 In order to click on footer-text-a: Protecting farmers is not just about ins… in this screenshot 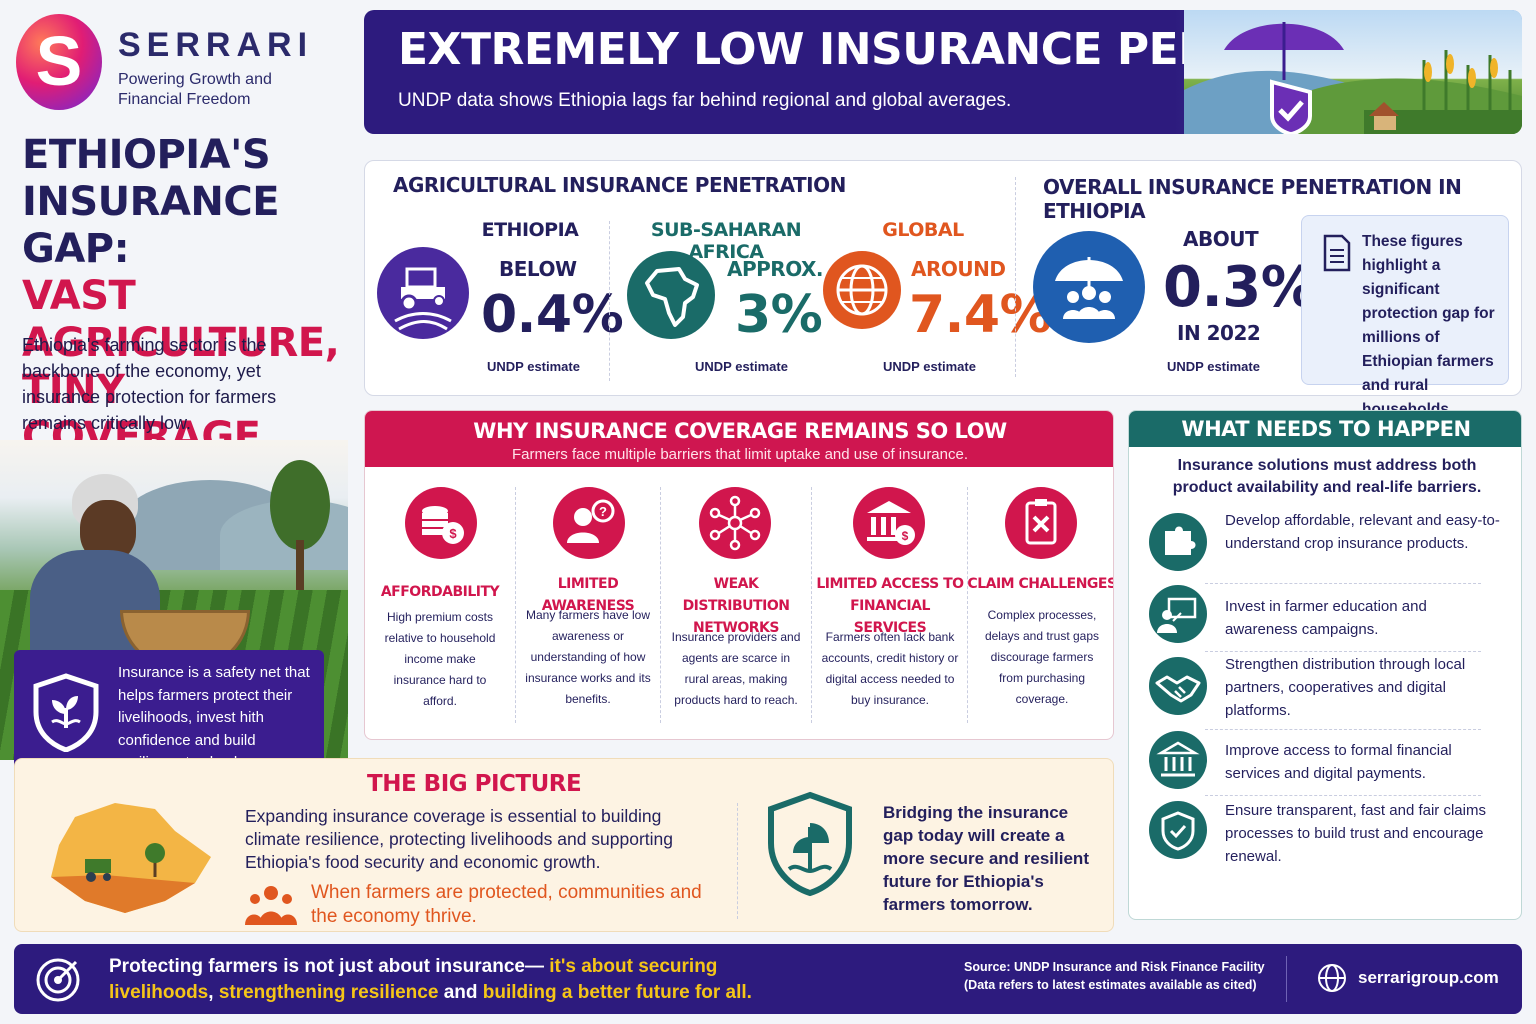, I will do `click(326, 966)`.